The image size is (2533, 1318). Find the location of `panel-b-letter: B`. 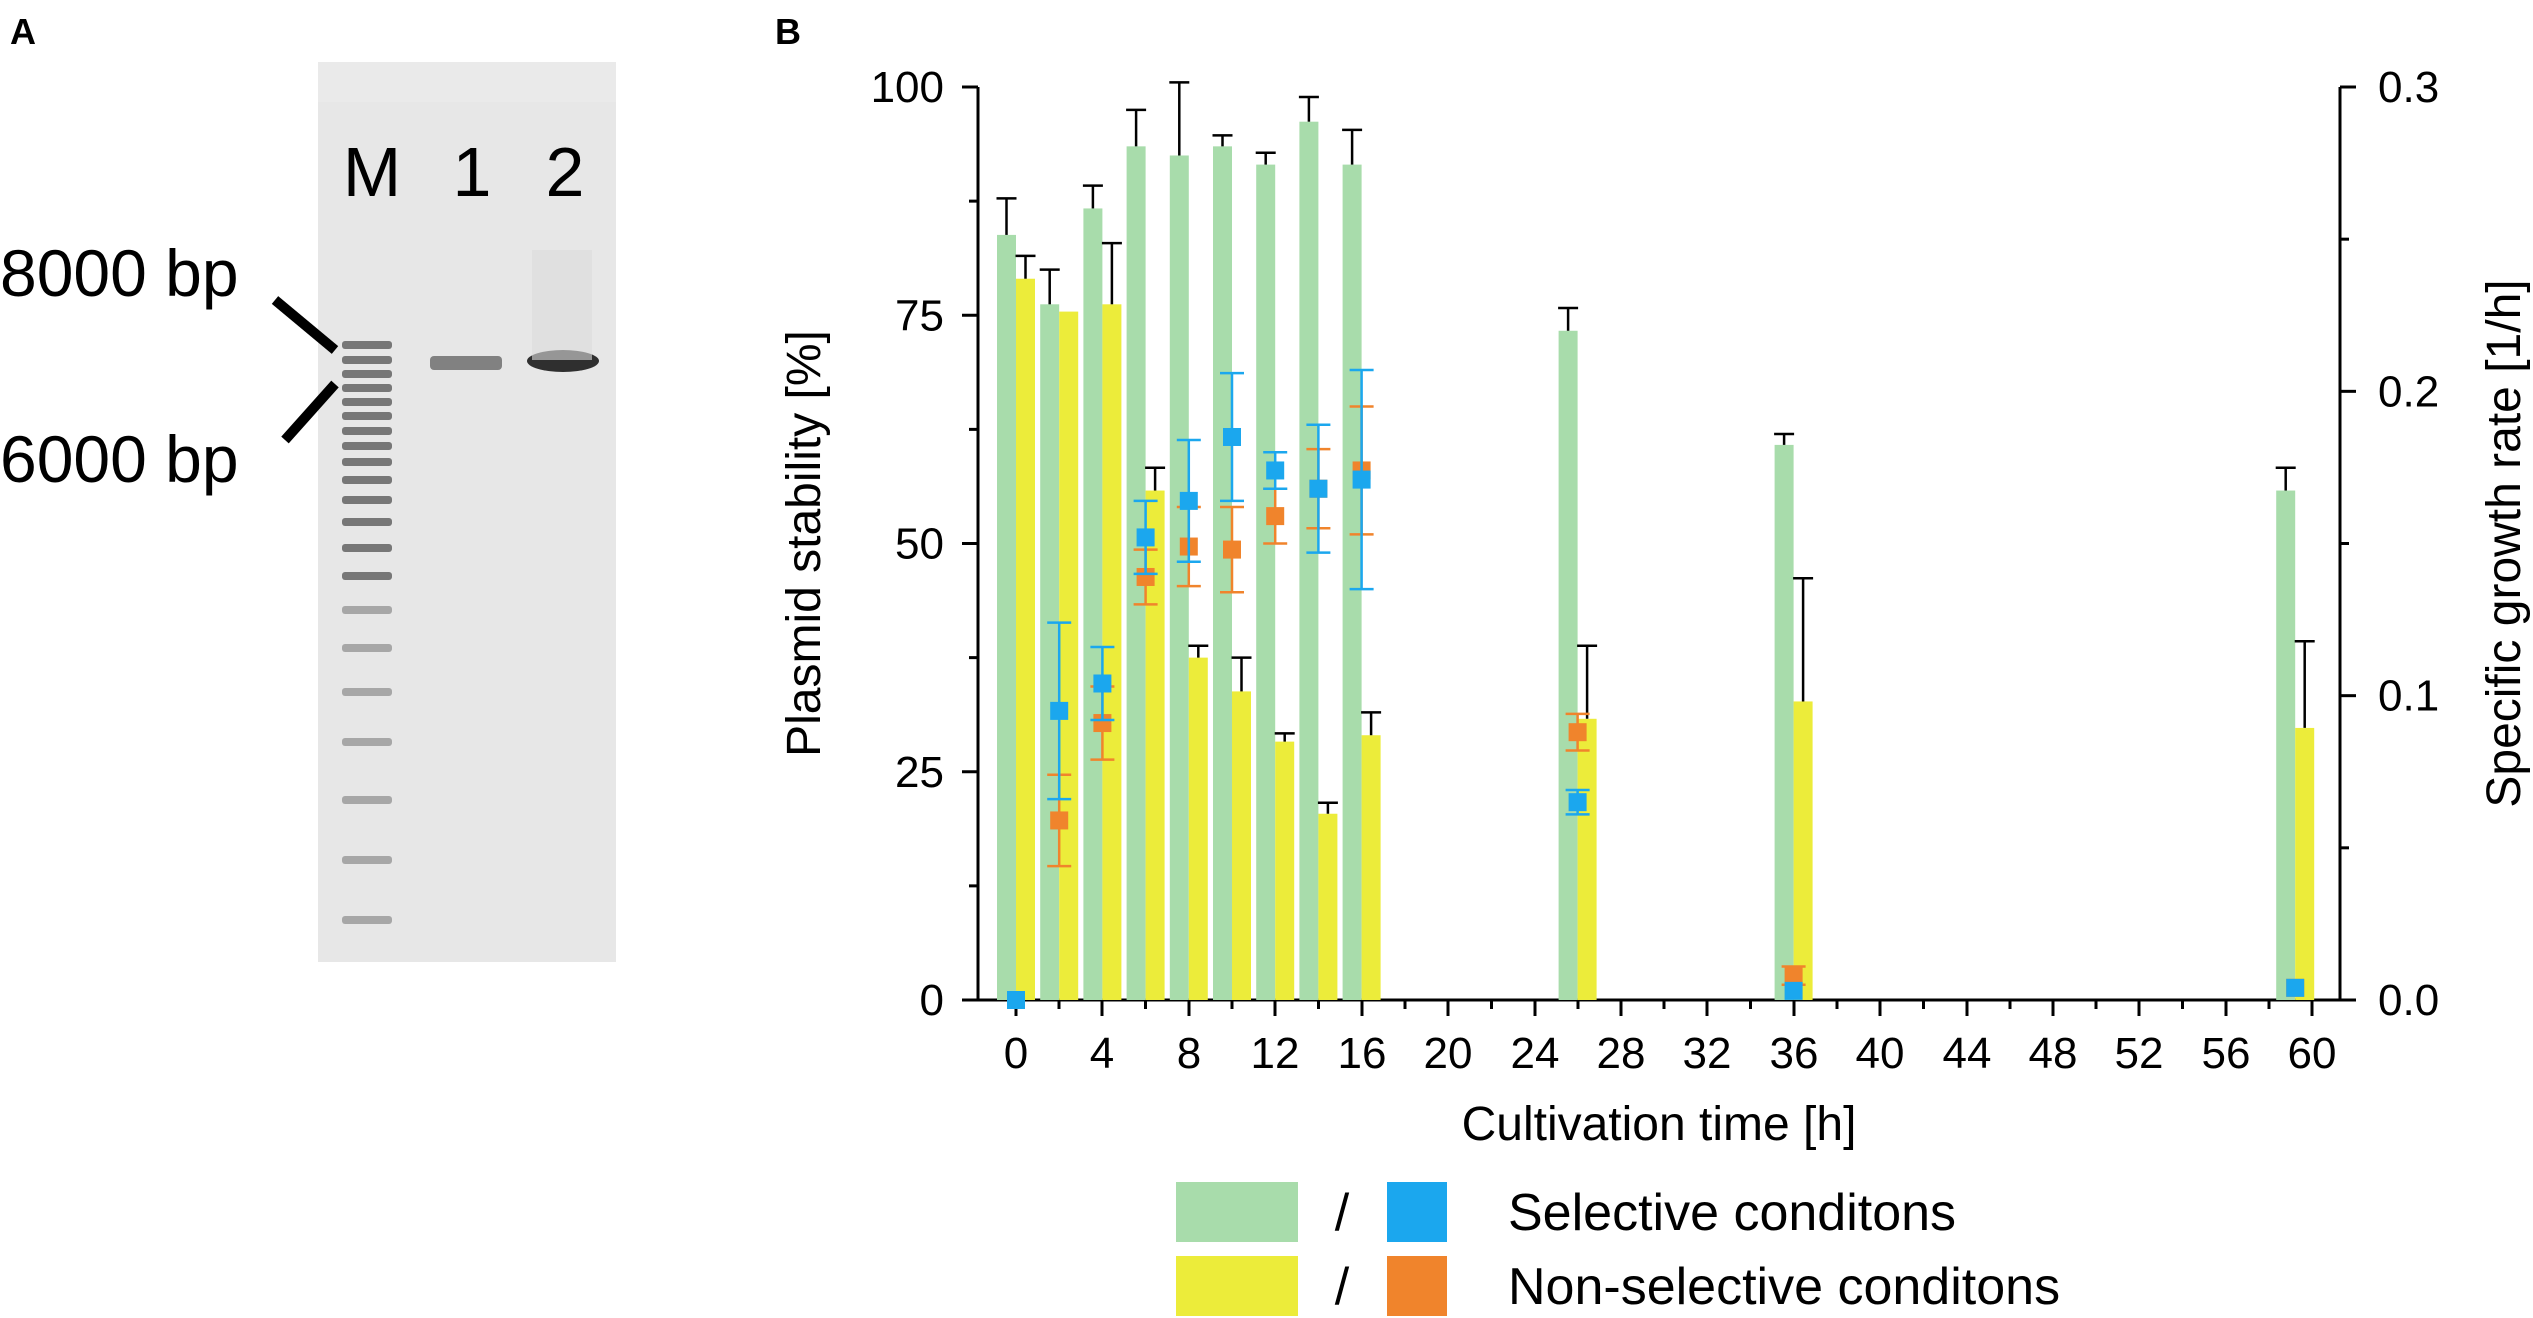

panel-b-letter: B is located at coordinates (788, 31).